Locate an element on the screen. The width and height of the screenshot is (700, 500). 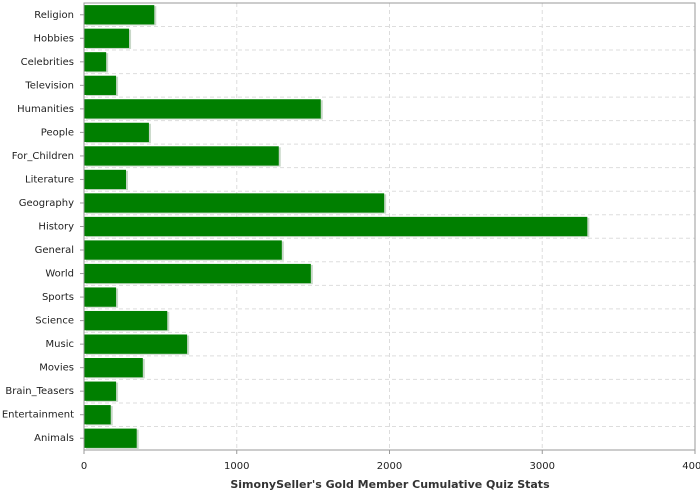
y-tick-label: People is located at coordinates (57, 132).